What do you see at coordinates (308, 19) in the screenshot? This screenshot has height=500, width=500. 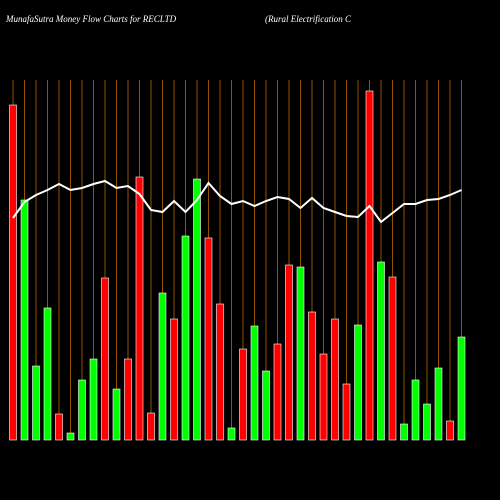 I see `chart-subtitle: (Rural Electrification C` at bounding box center [308, 19].